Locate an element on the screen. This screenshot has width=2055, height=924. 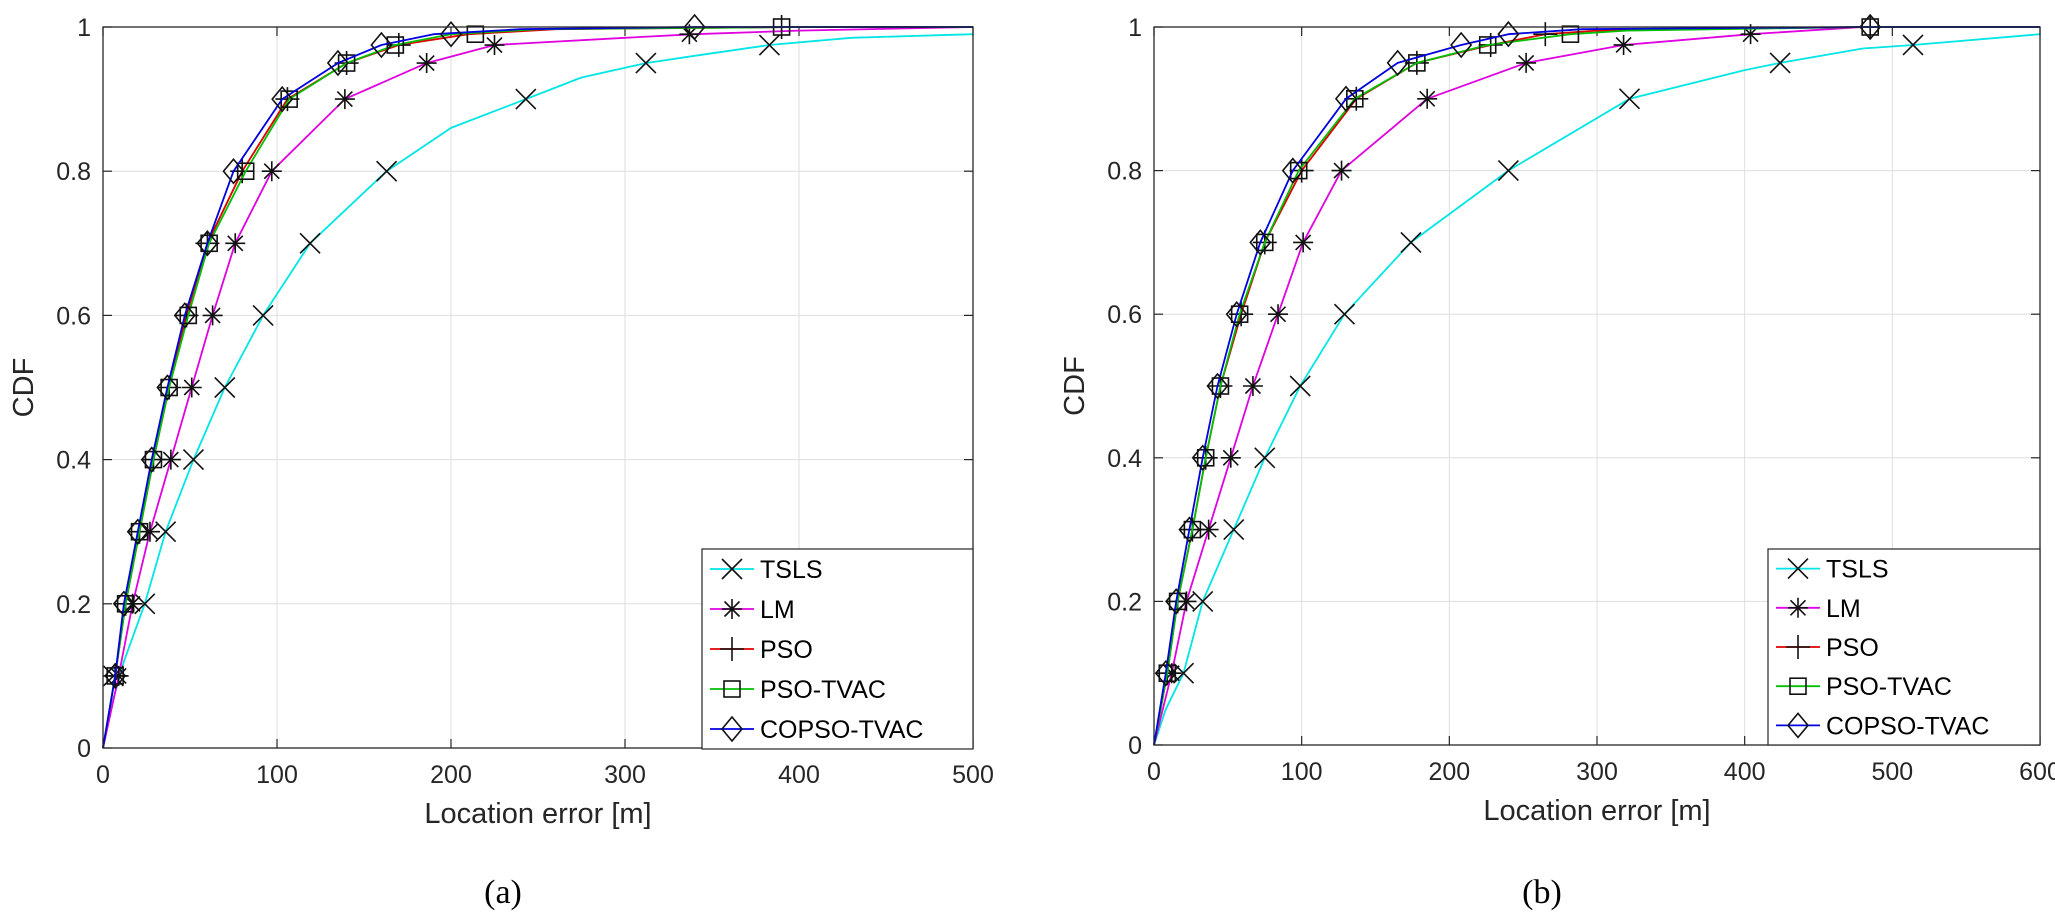
caption-b: (b) is located at coordinates (1542, 892).